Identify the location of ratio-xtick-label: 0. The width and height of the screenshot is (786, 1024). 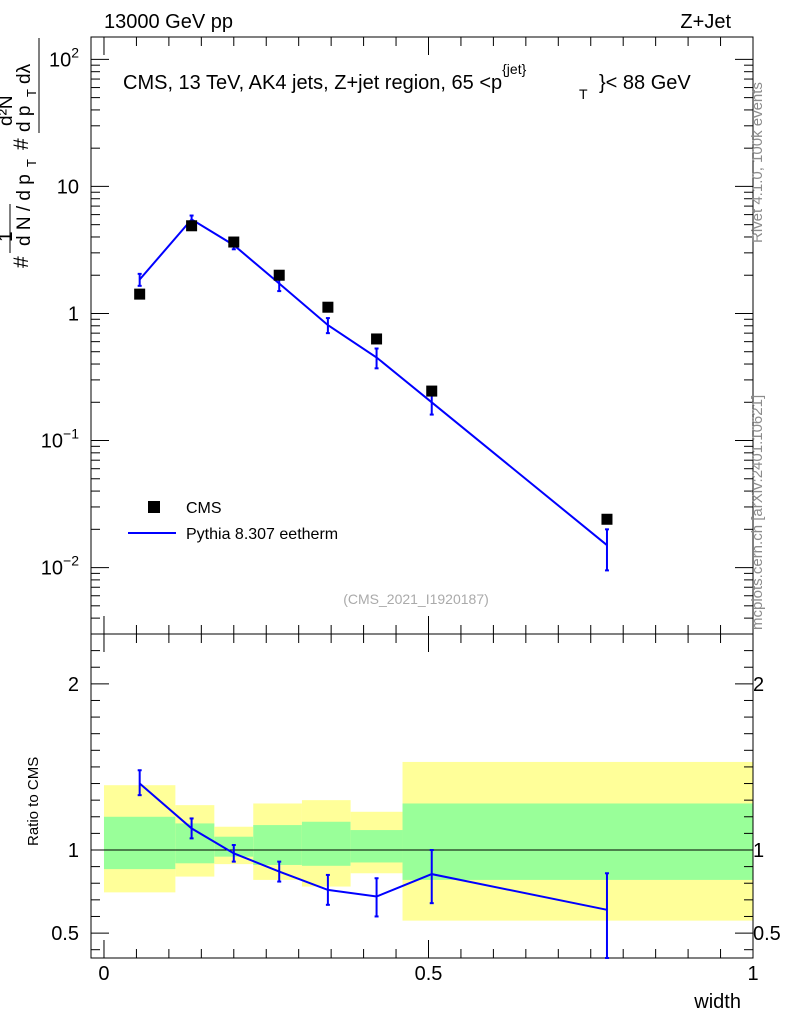
(103, 974).